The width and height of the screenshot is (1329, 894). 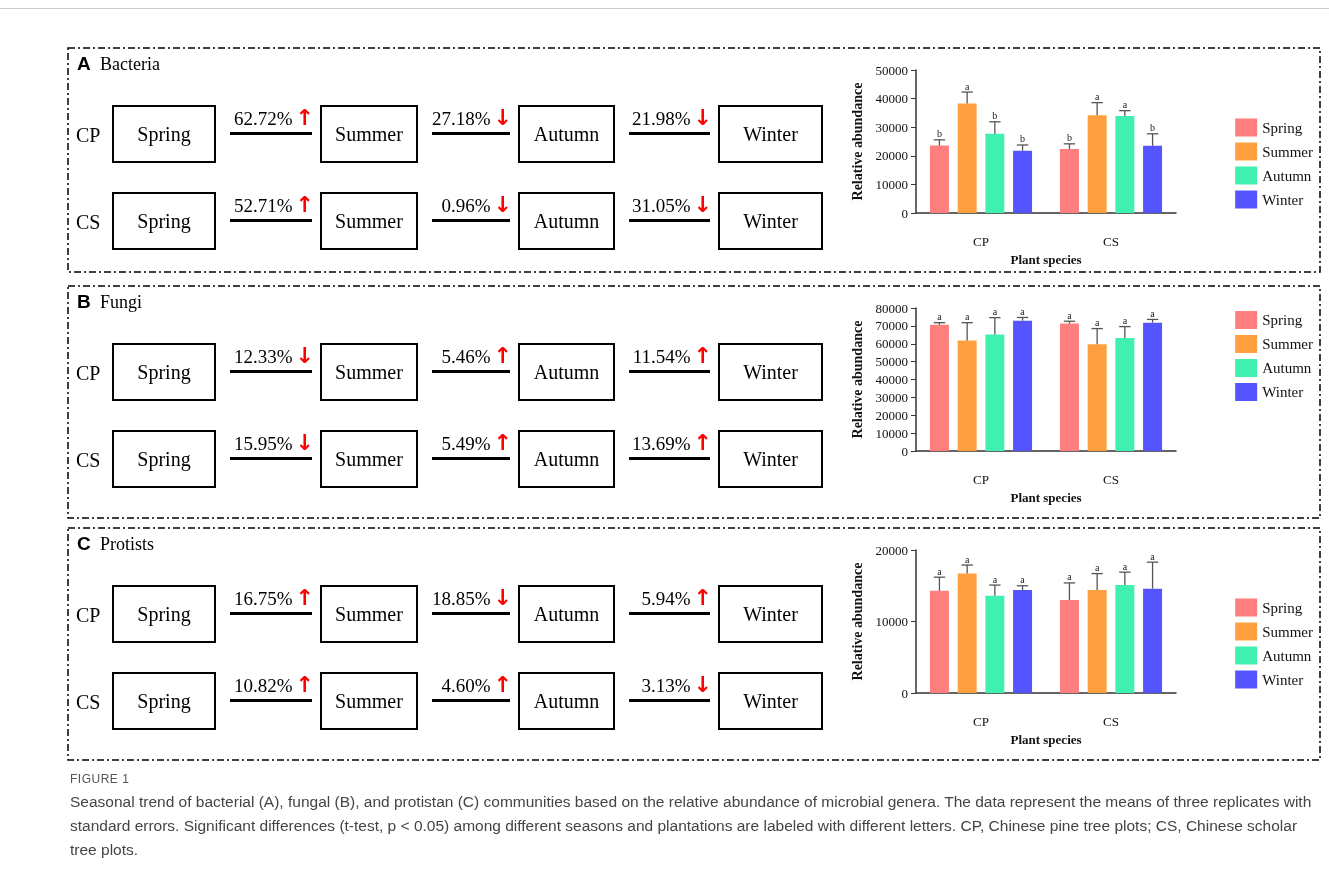 I want to click on y-tick-label: 60000, so click(x=891, y=344).